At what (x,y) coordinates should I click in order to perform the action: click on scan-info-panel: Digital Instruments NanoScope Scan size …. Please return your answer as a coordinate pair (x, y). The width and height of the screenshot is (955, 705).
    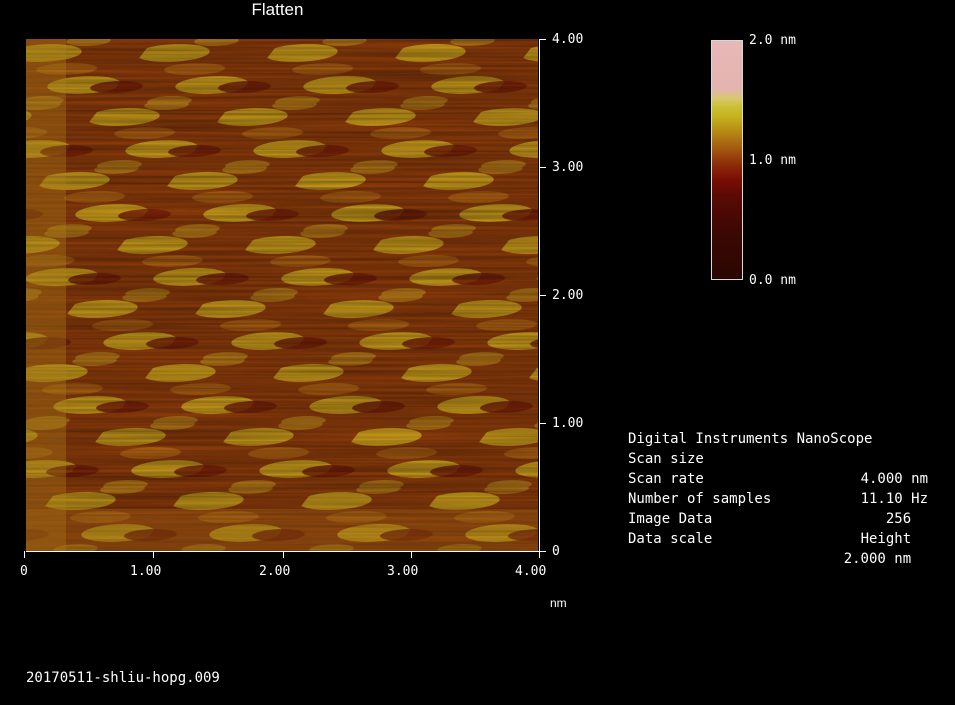
    Looking at the image, I should click on (780, 488).